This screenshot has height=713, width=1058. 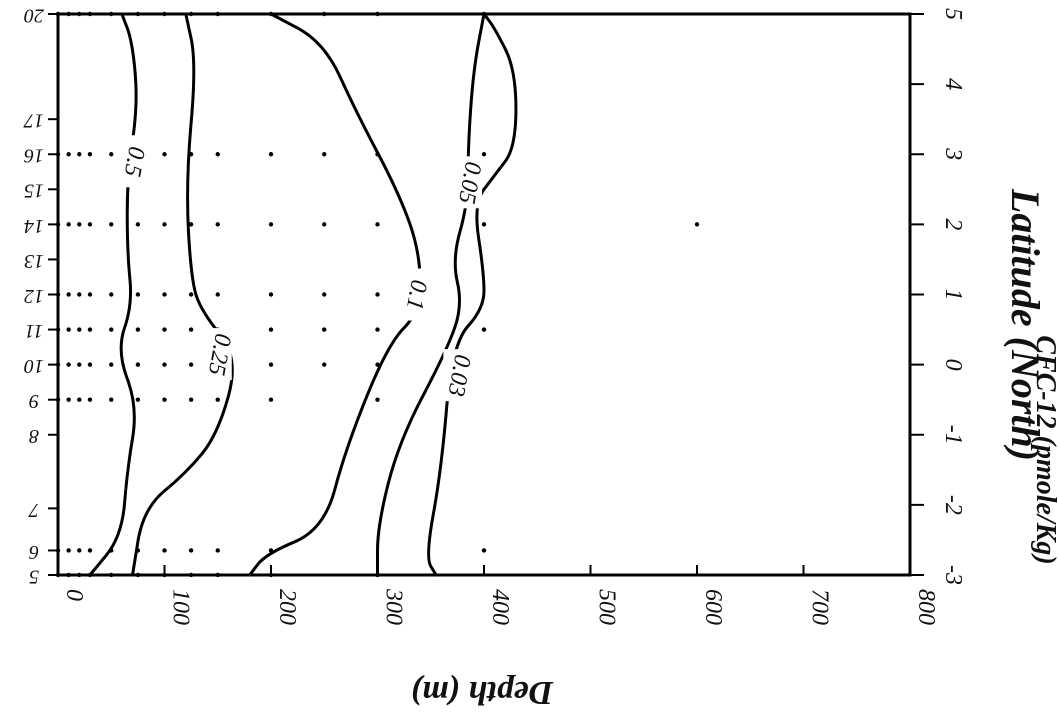 I want to click on y-tick-label: 3, so click(x=953, y=153).